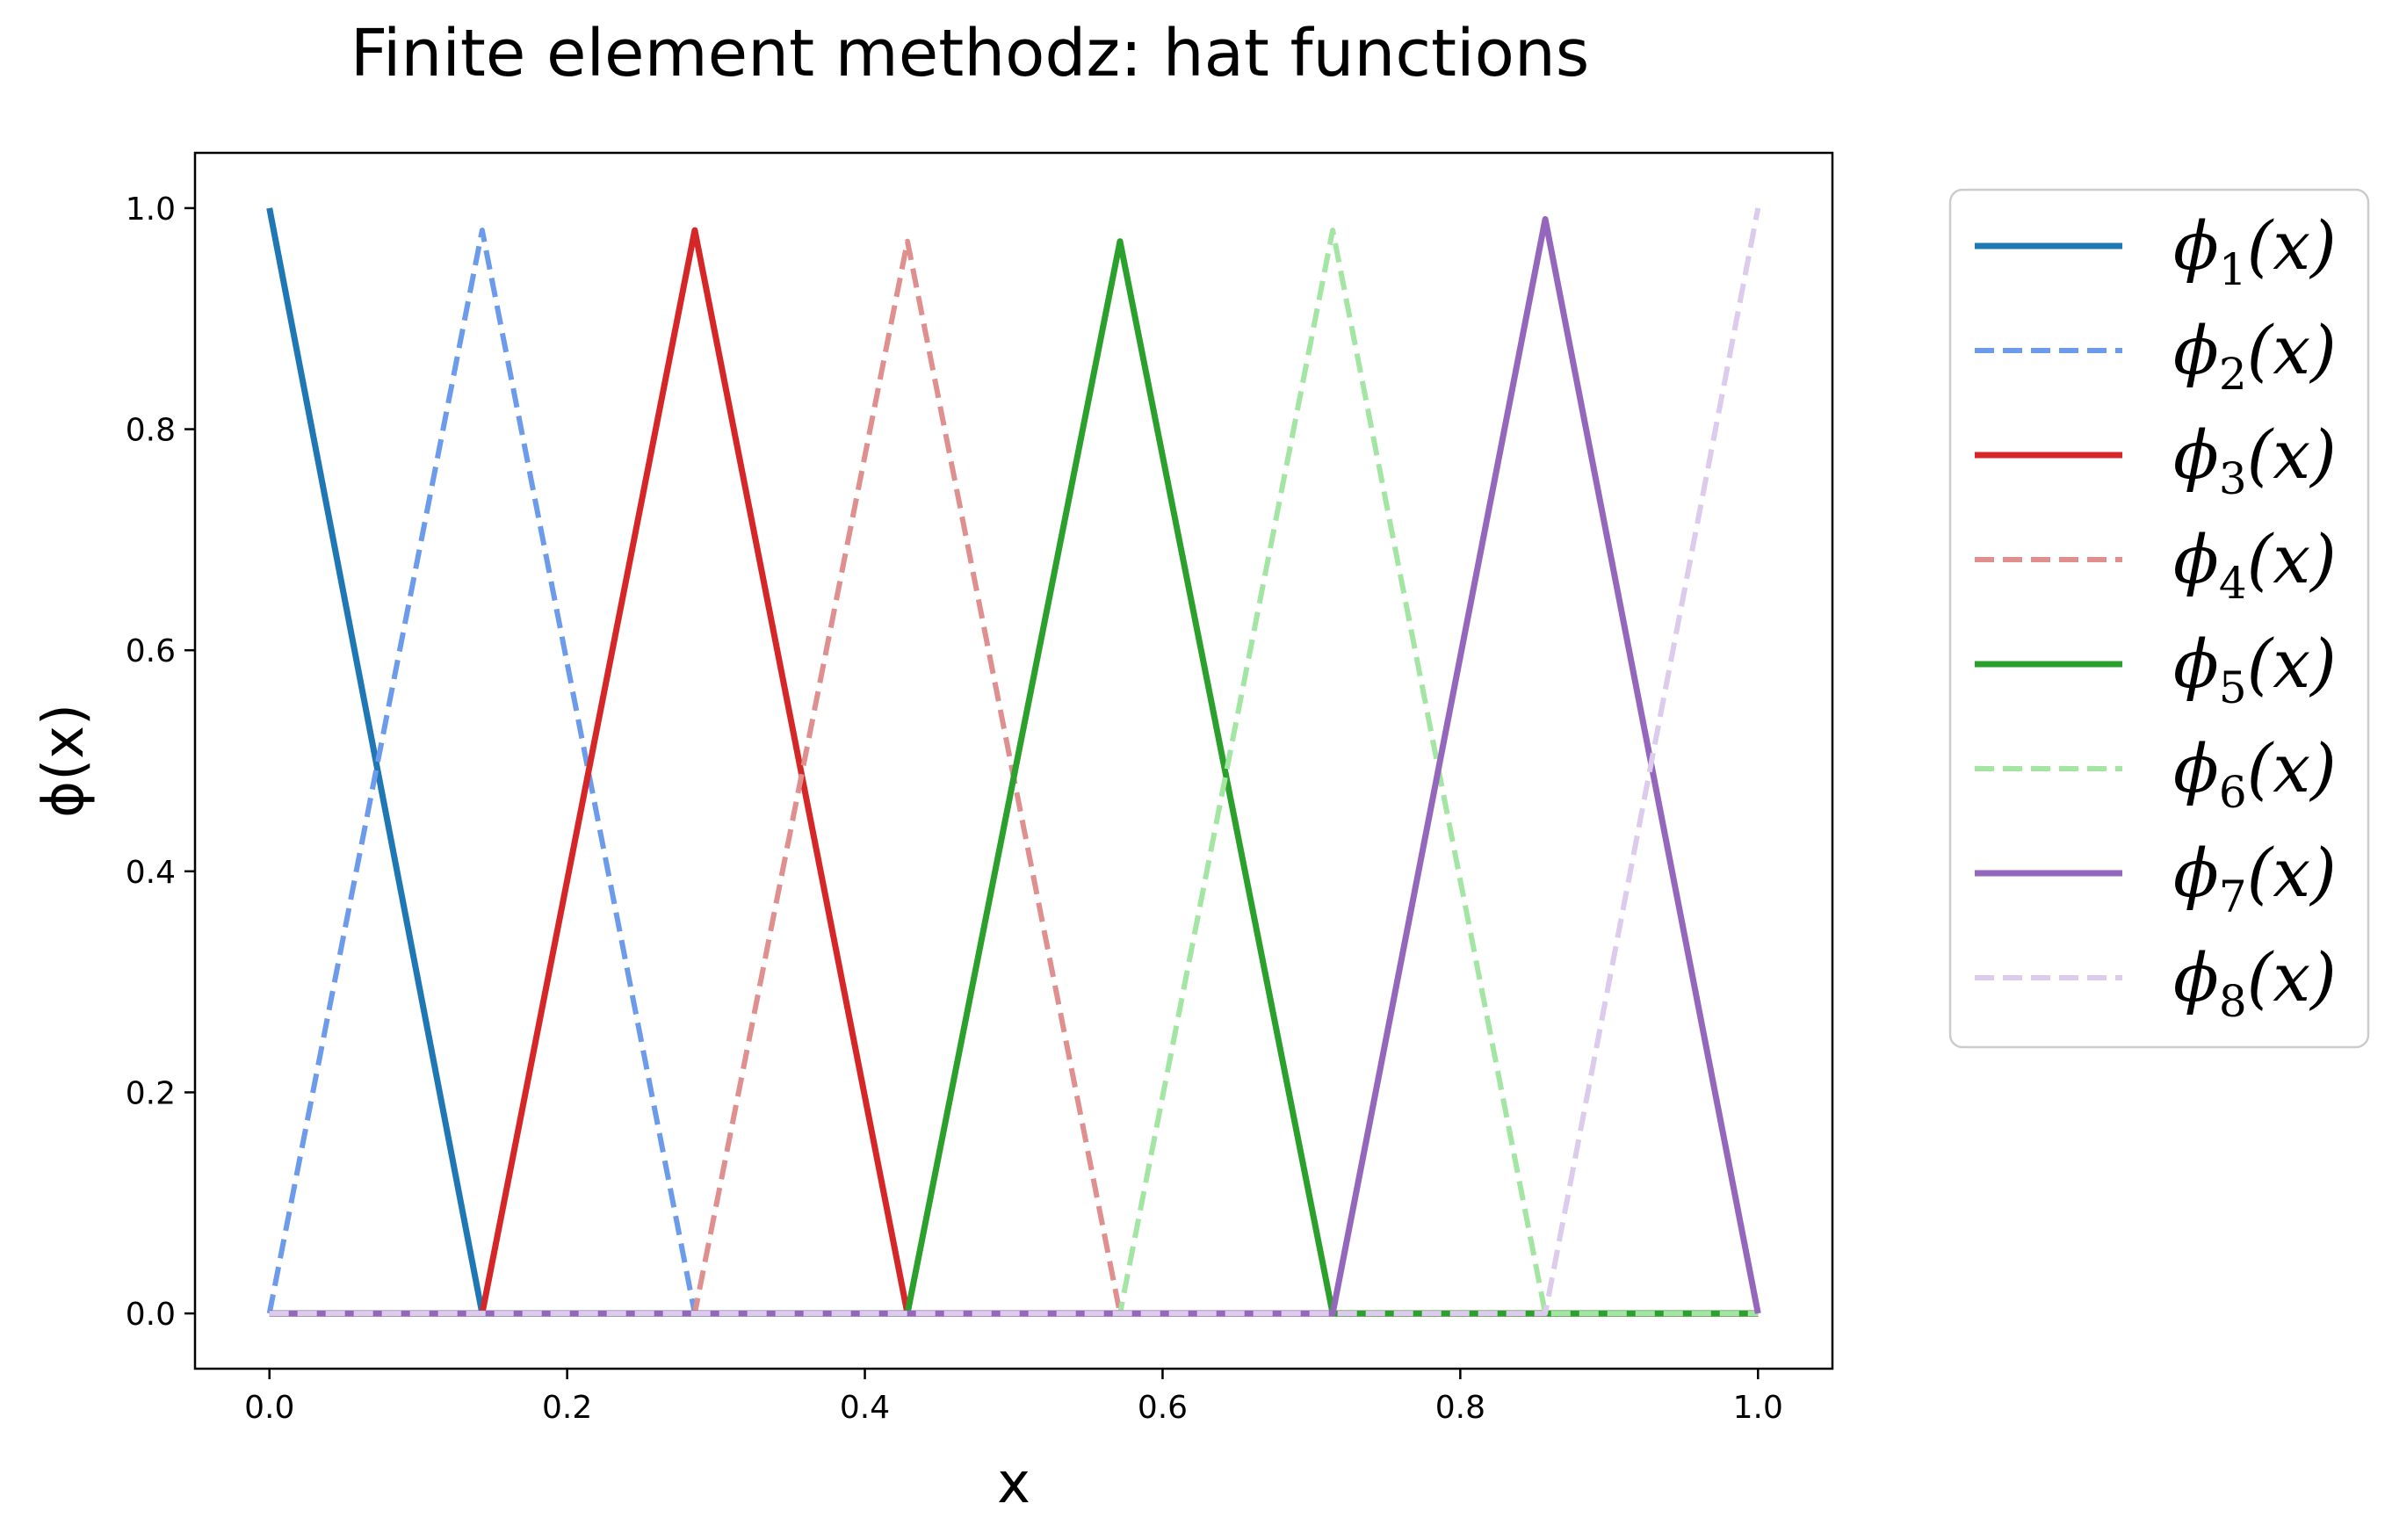 This screenshot has height=1540, width=2392. What do you see at coordinates (2255, 983) in the screenshot?
I see `legend-label-8: ϕ8(x)` at bounding box center [2255, 983].